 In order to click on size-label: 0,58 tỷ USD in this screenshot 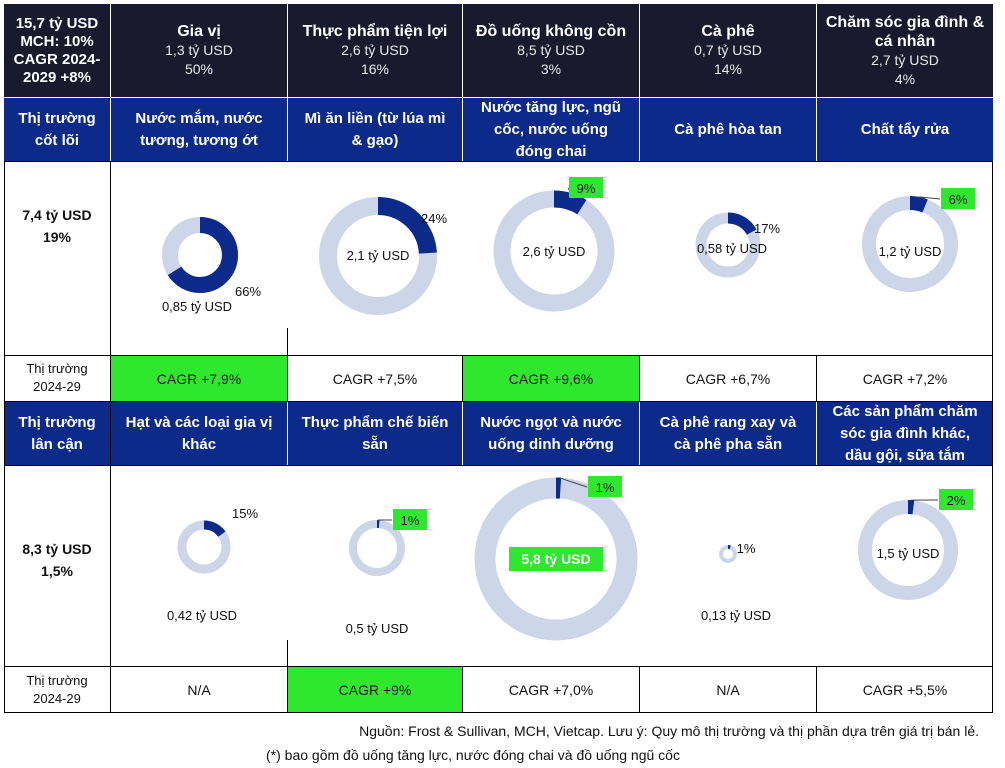, I will do `click(732, 248)`.